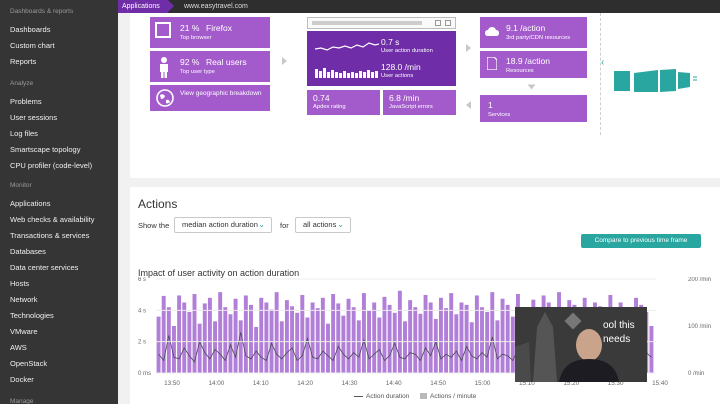 This screenshot has height=404, width=720. What do you see at coordinates (146, 6) in the screenshot?
I see `breadcrumb-applications: Applications` at bounding box center [146, 6].